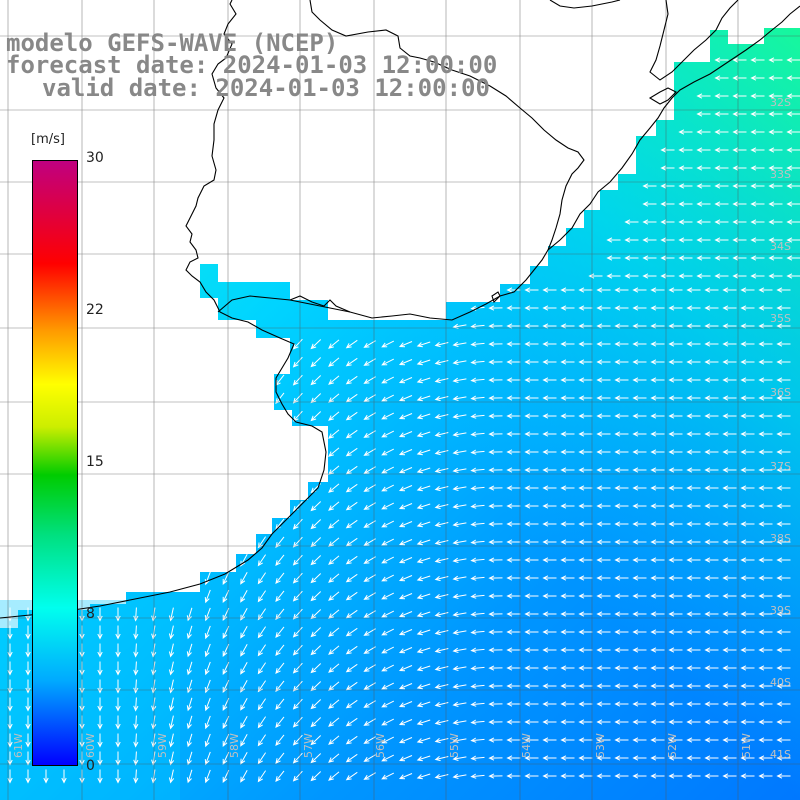 This screenshot has width=800, height=800. Describe the element at coordinates (600, 745) in the screenshot. I see `lon-label: 53W` at that location.